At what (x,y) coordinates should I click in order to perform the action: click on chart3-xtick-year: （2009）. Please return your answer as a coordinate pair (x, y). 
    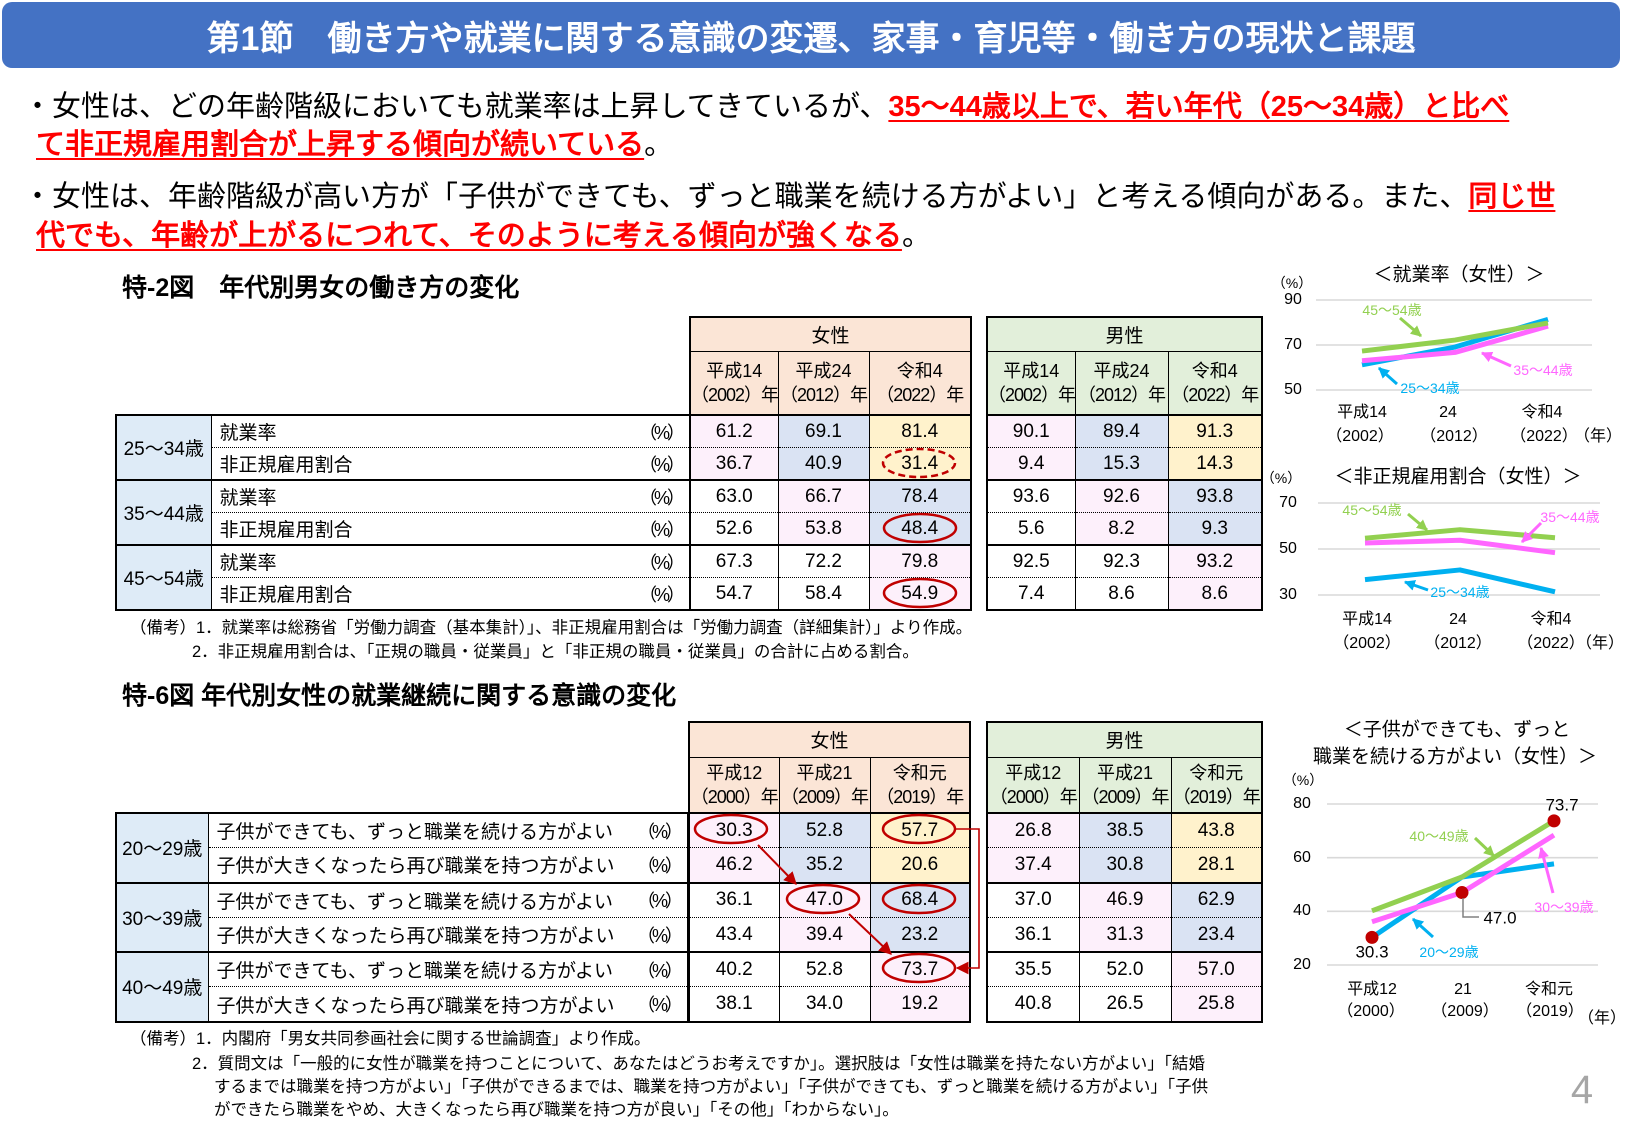
    Looking at the image, I should click on (1465, 1011).